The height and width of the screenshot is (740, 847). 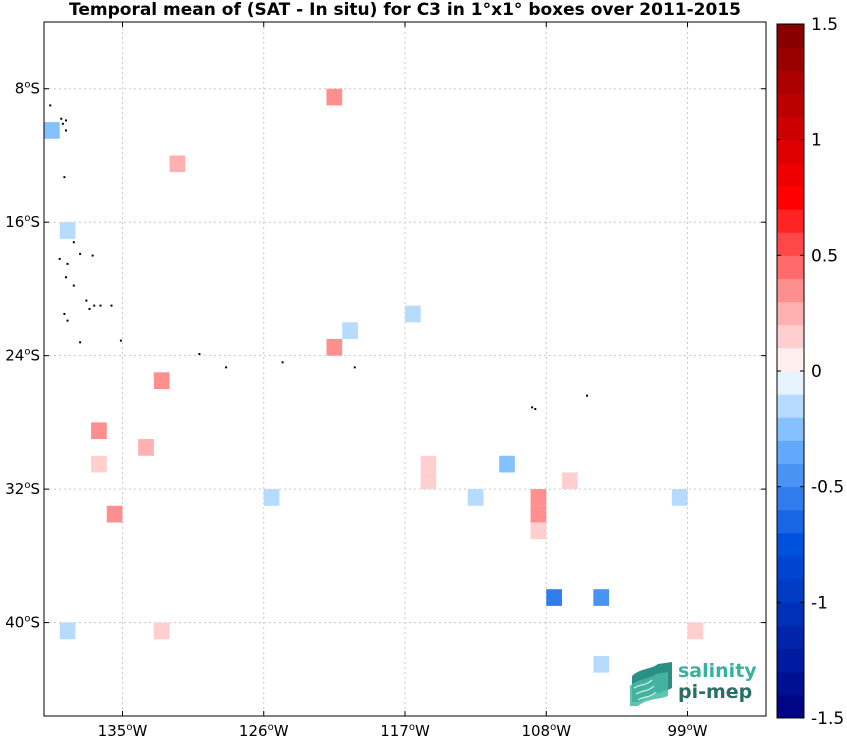 What do you see at coordinates (27, 89) in the screenshot?
I see `y-tick-label: 8oS` at bounding box center [27, 89].